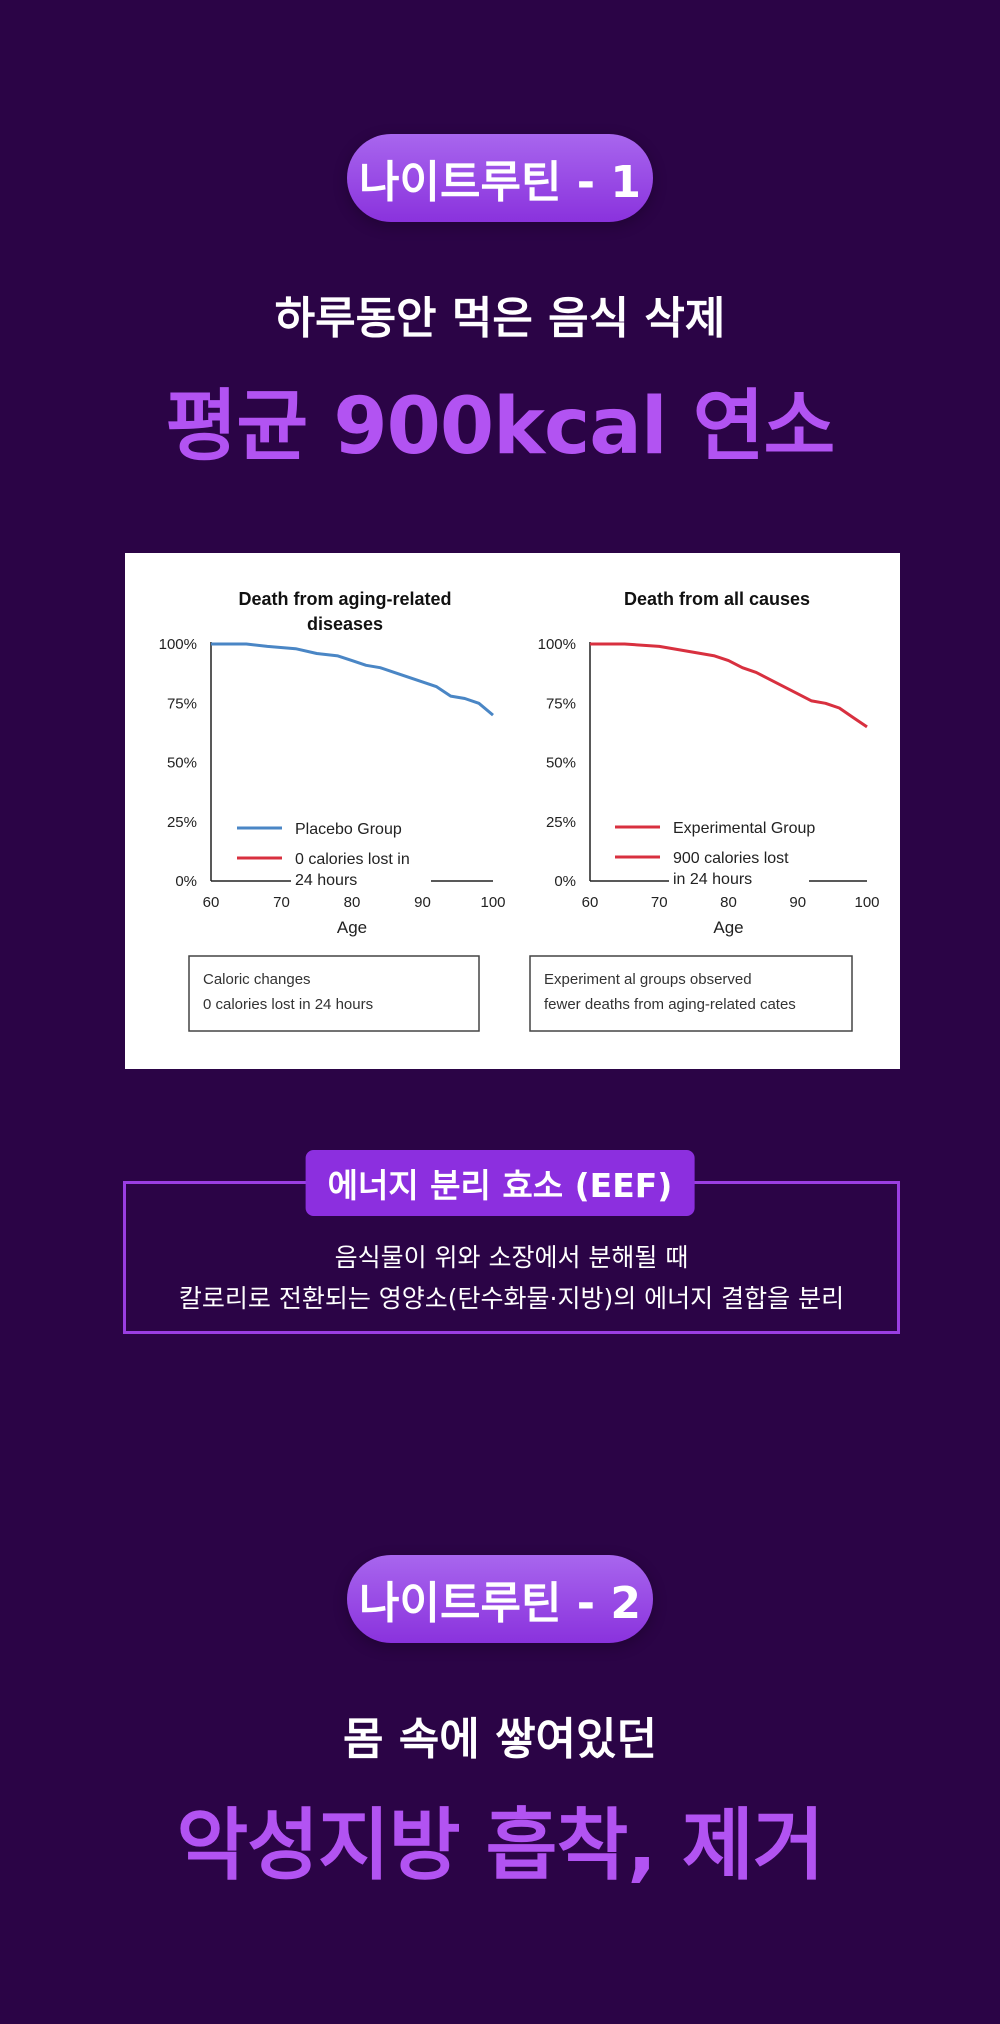 The width and height of the screenshot is (1000, 2024). I want to click on section1-subtitle: 하루동안 먹은 음식 삭제, so click(500, 318).